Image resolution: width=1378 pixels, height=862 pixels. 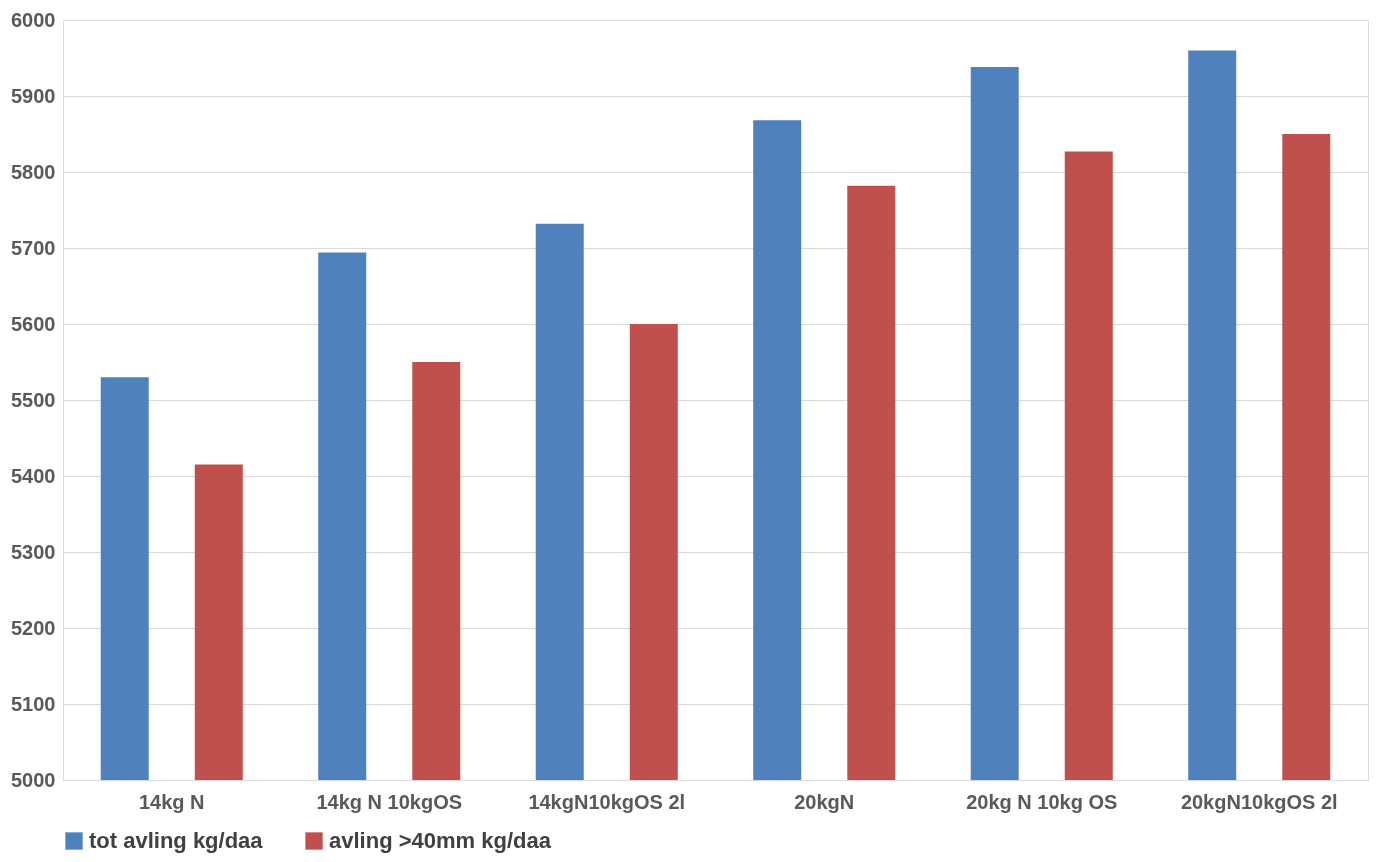 I want to click on y-tick-label: 5100, so click(x=33, y=703).